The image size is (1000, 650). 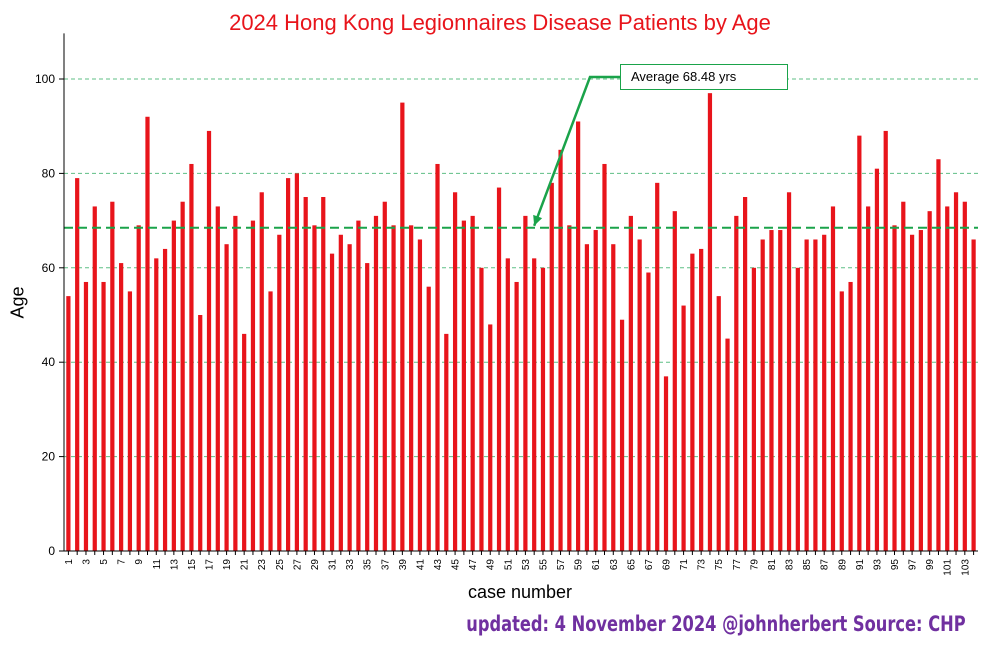 What do you see at coordinates (667, 565) in the screenshot?
I see `x-tick-label: 69` at bounding box center [667, 565].